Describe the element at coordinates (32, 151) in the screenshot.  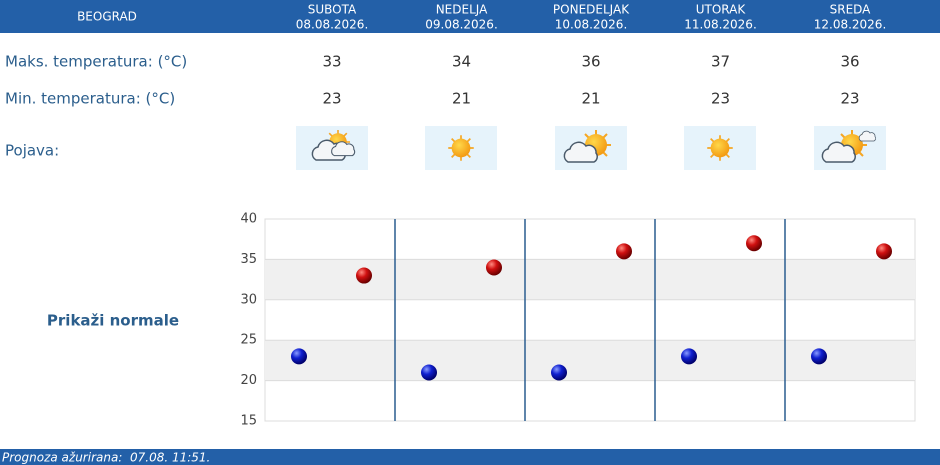
I see `phenomenon-label: Pojava:` at that location.